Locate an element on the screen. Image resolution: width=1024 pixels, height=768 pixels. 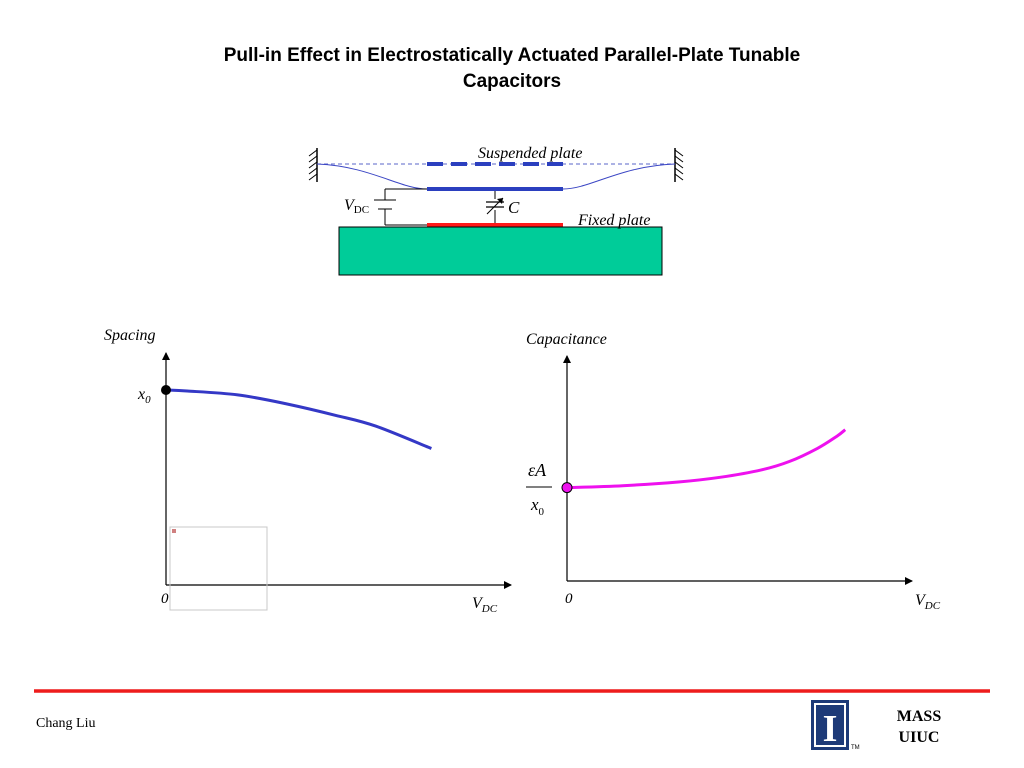
logo-letter: I is located at coordinates (830, 729).